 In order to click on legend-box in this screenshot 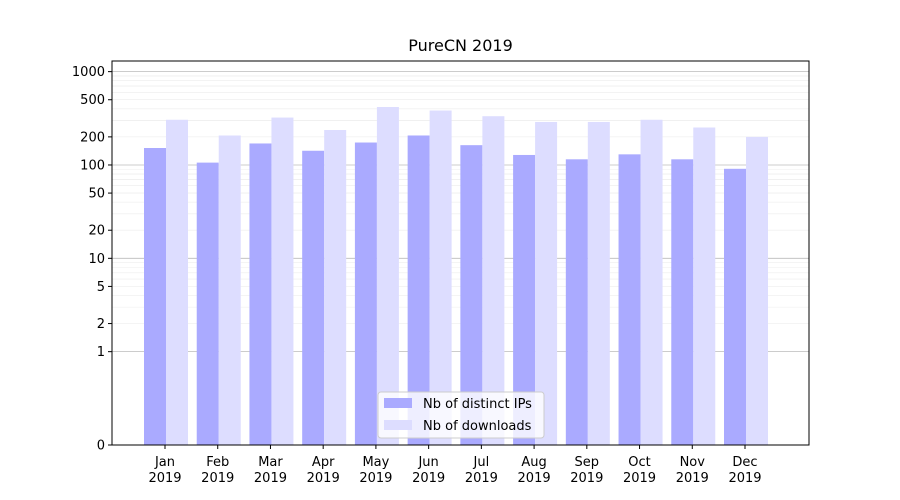, I will do `click(461, 415)`.